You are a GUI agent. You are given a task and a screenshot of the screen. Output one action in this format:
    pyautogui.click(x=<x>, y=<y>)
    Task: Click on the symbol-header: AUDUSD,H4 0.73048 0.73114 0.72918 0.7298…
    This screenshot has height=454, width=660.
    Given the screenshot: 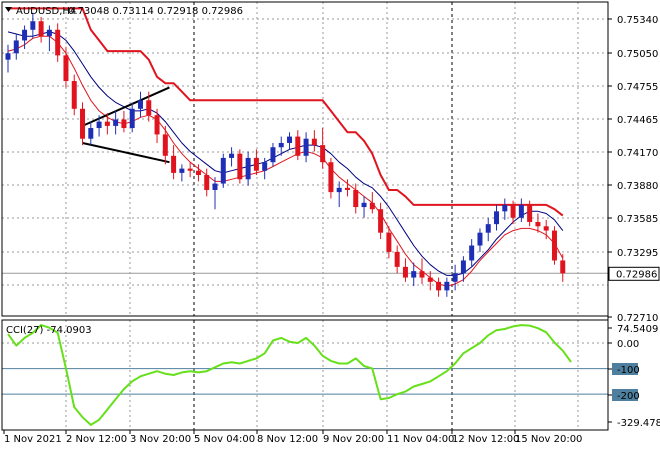 What is the action you would take?
    pyautogui.click(x=124, y=11)
    